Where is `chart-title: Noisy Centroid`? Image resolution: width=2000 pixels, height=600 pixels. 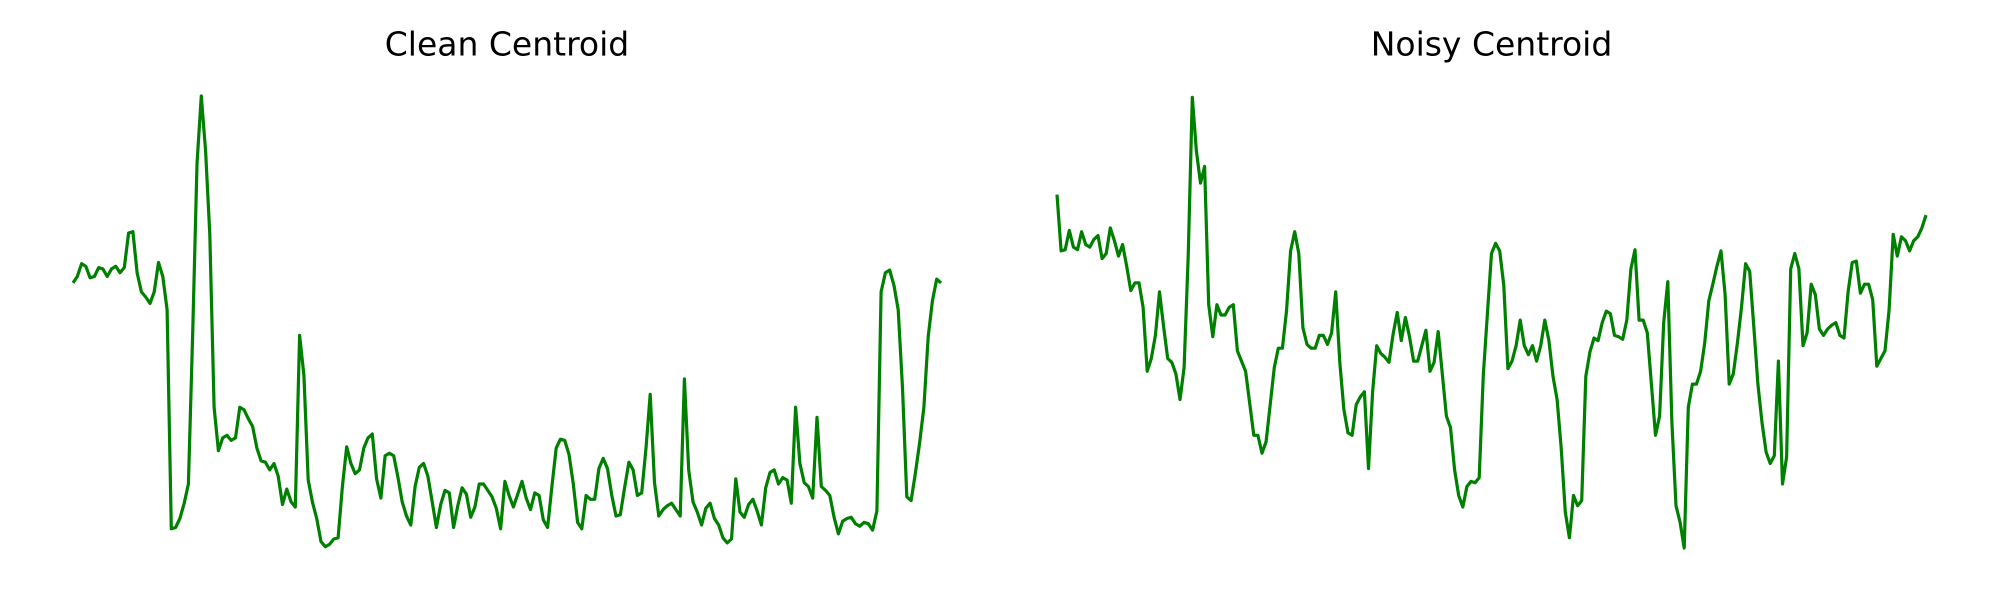 chart-title: Noisy Centroid is located at coordinates (1492, 44).